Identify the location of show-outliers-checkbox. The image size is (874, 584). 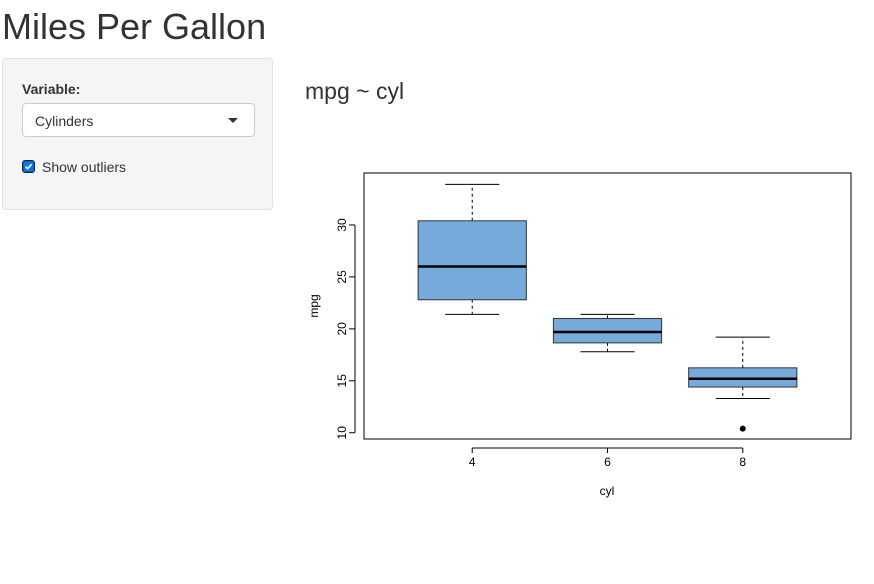
(28, 166).